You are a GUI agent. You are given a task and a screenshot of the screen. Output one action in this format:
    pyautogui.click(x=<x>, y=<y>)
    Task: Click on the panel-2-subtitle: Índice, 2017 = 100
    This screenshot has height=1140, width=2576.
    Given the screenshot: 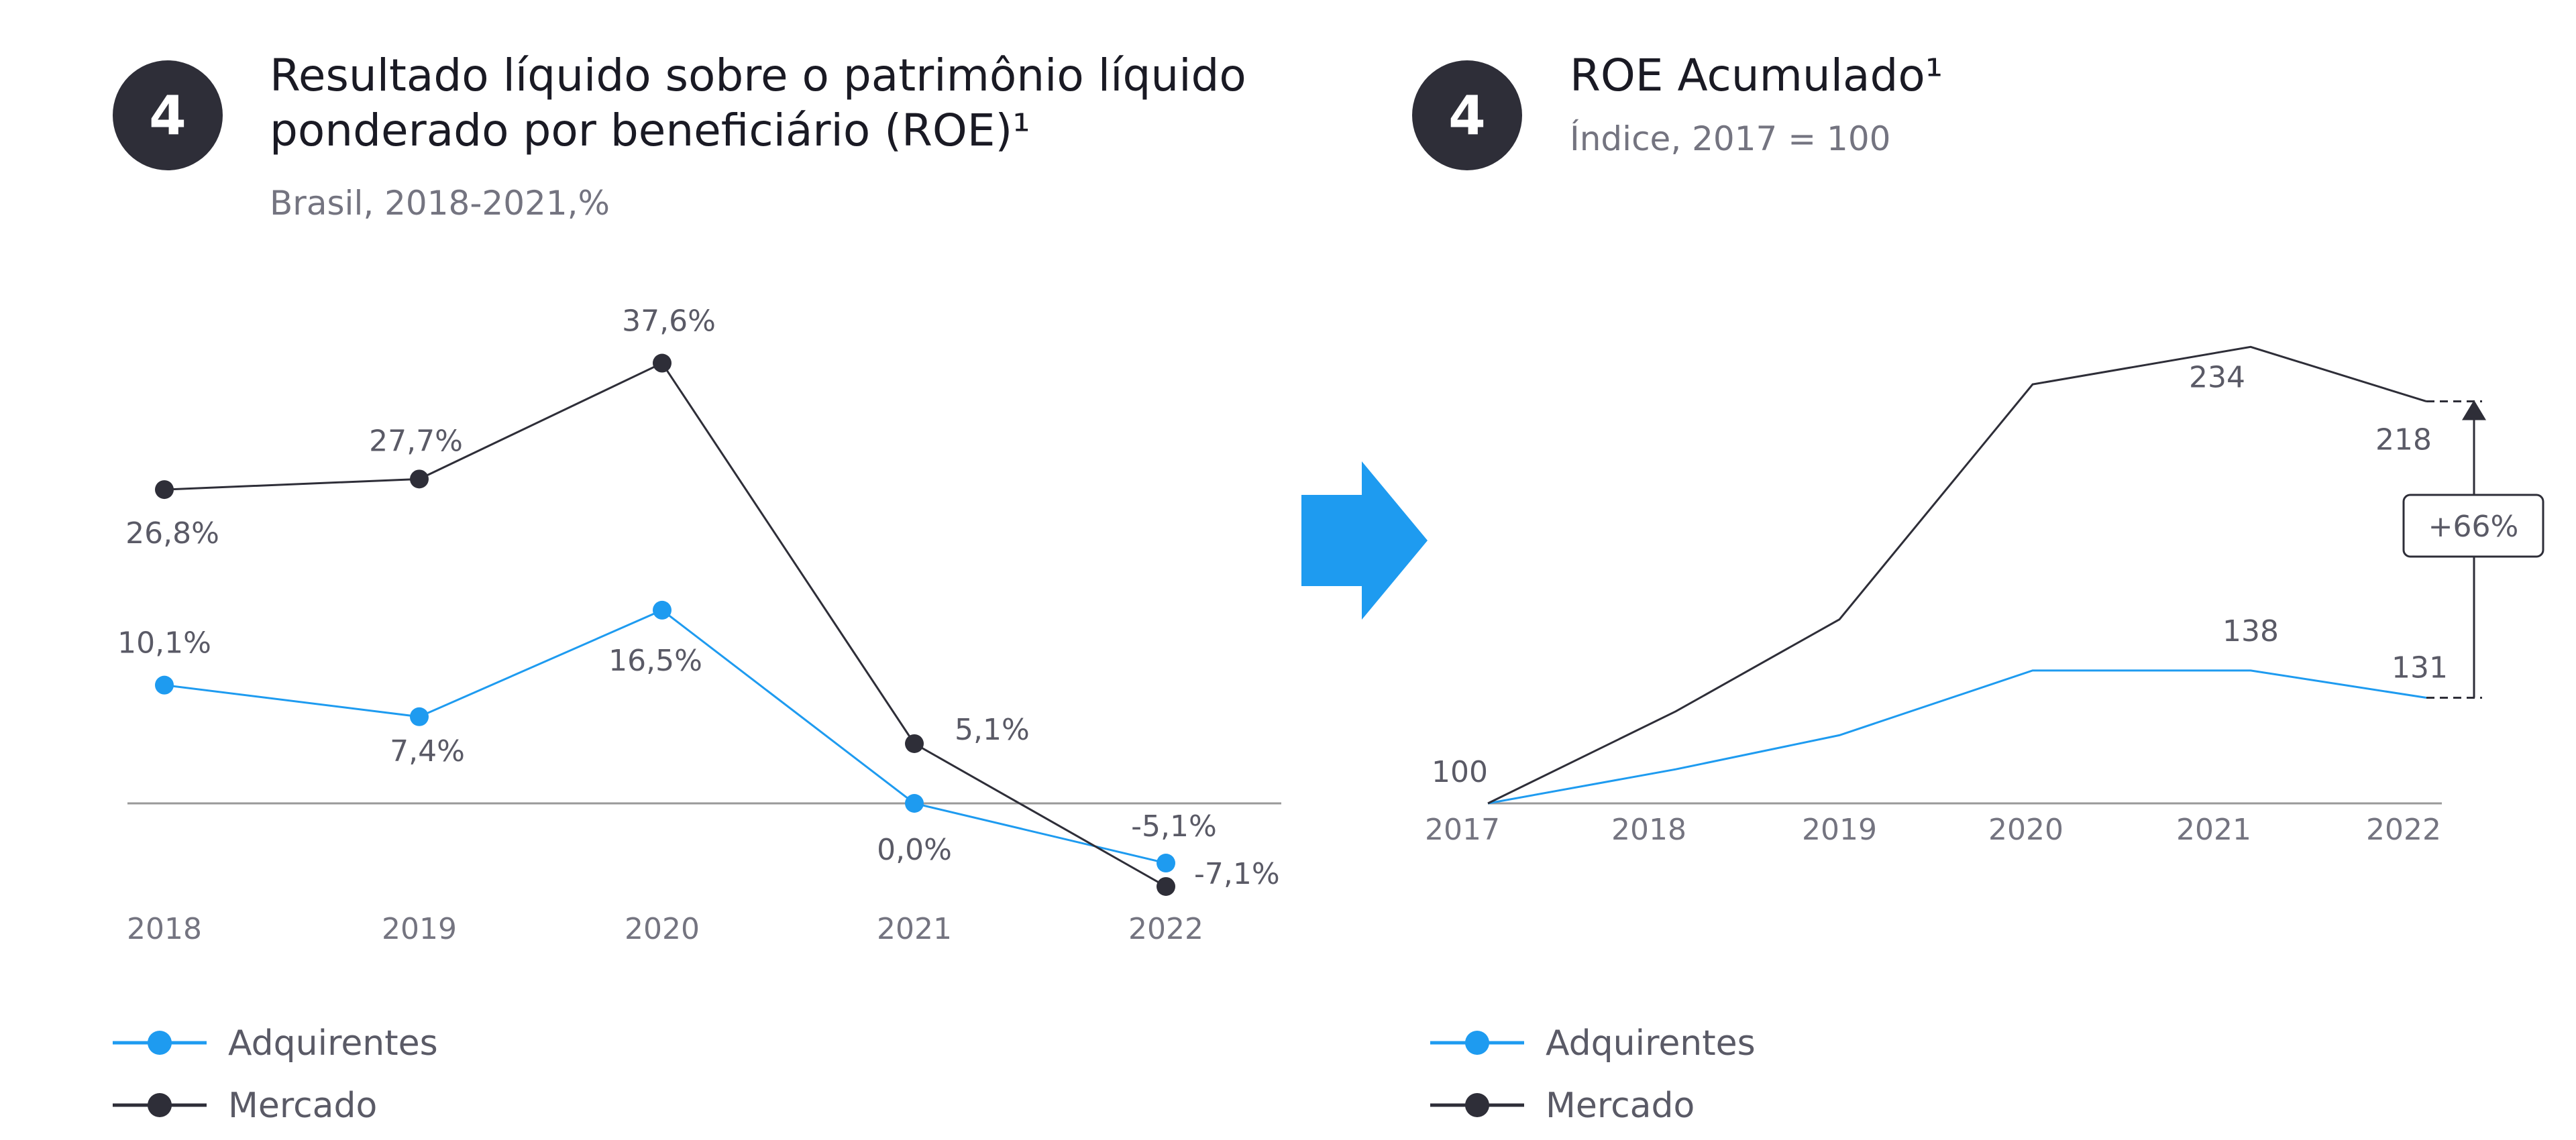 What is the action you would take?
    pyautogui.click(x=1730, y=138)
    